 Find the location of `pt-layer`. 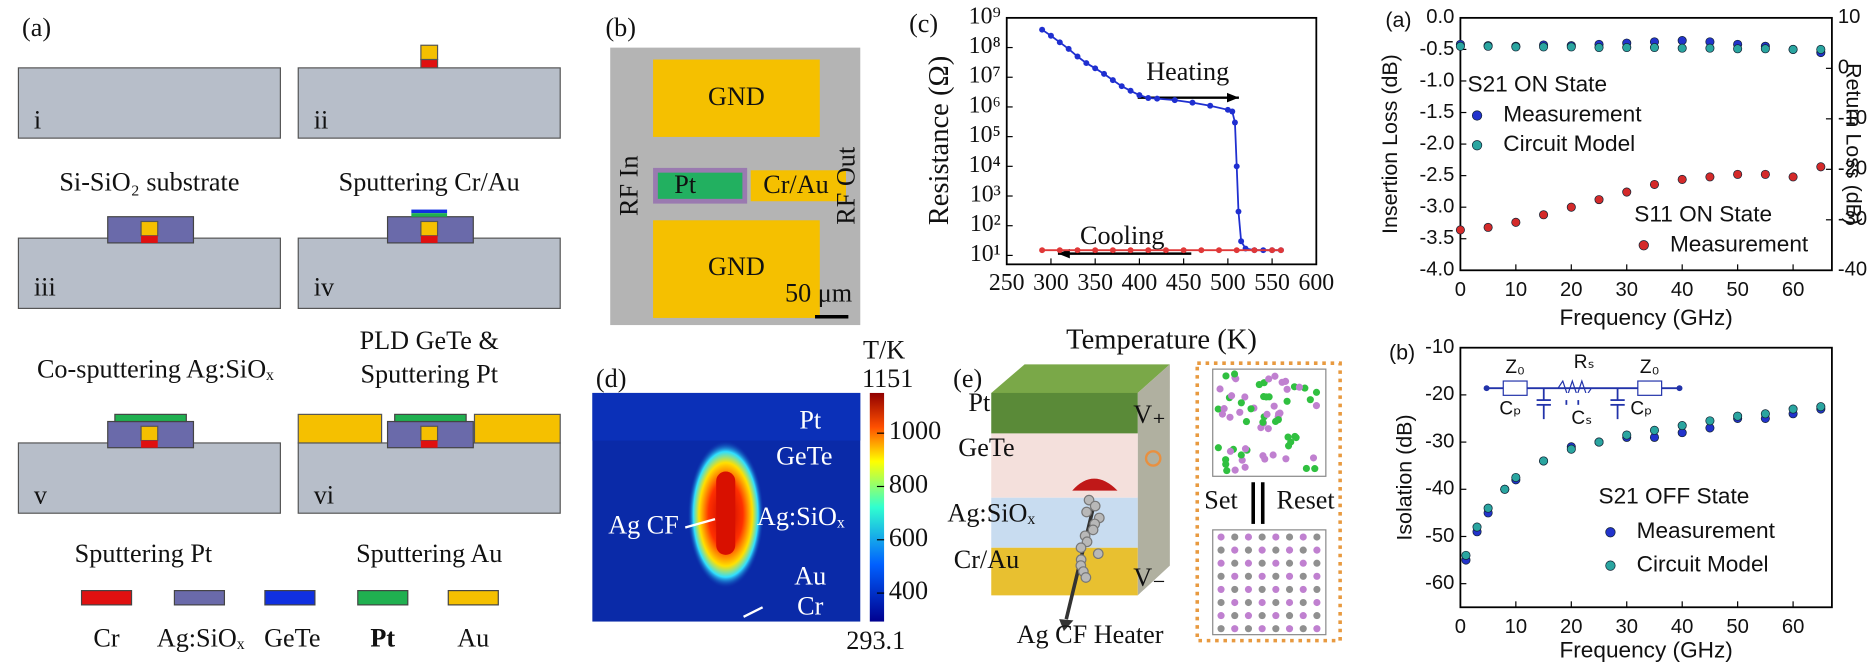

pt-layer is located at coordinates (430, 418).